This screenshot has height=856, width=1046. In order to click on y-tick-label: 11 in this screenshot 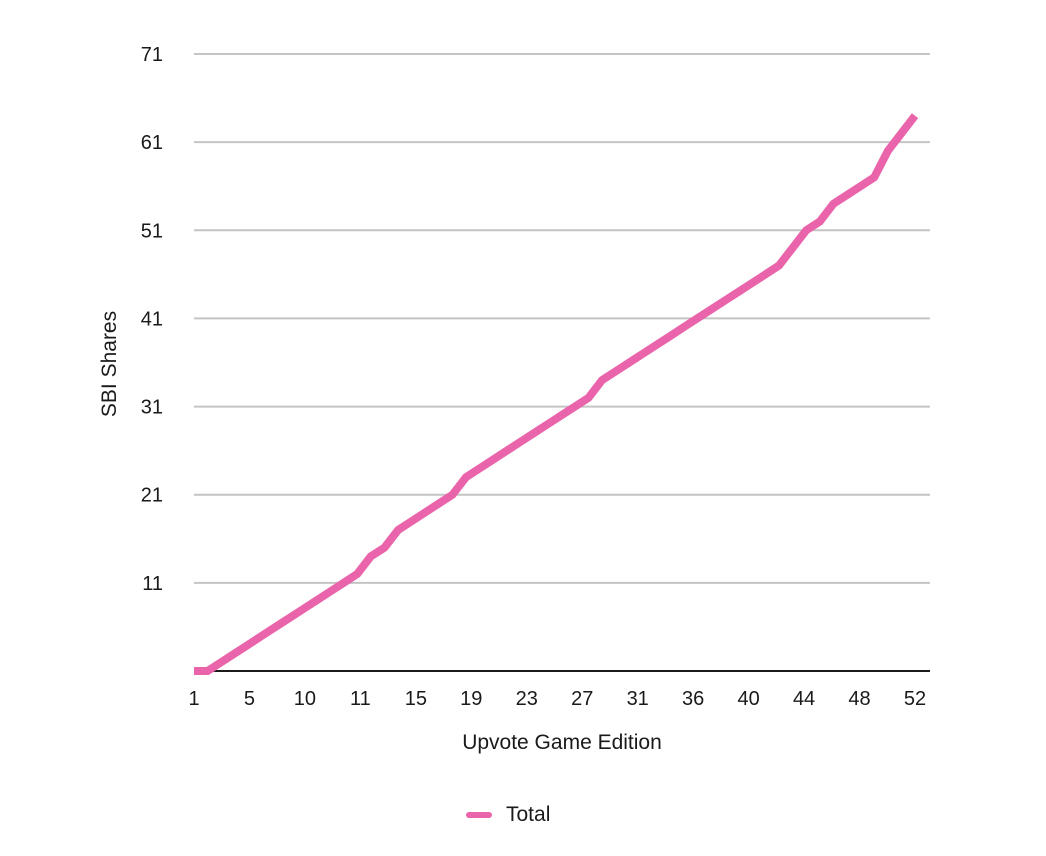, I will do `click(152, 584)`.